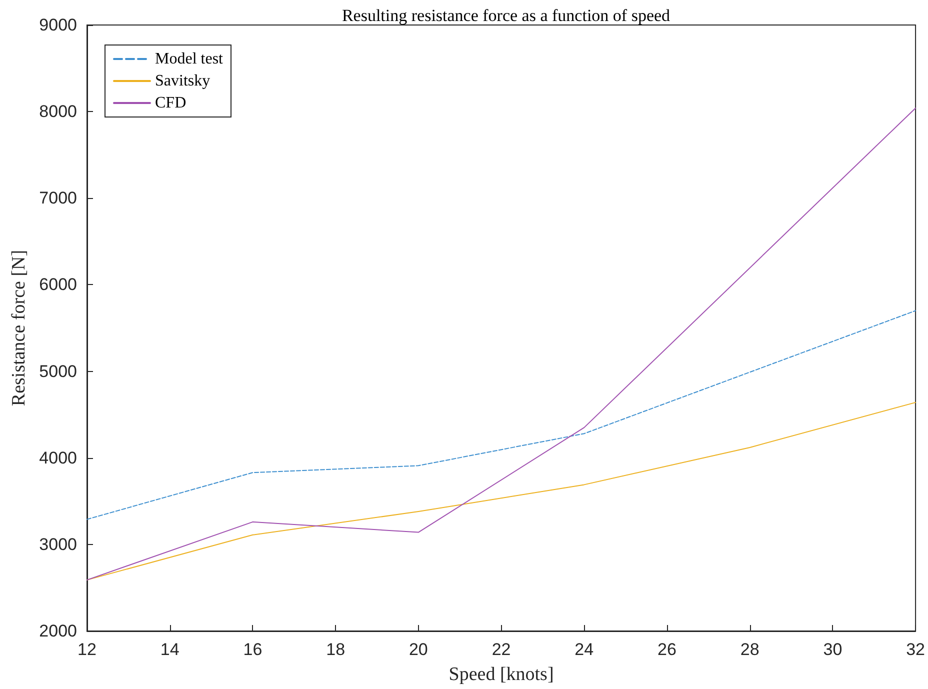  What do you see at coordinates (58, 371) in the screenshot?
I see `y-tick-label: 5000` at bounding box center [58, 371].